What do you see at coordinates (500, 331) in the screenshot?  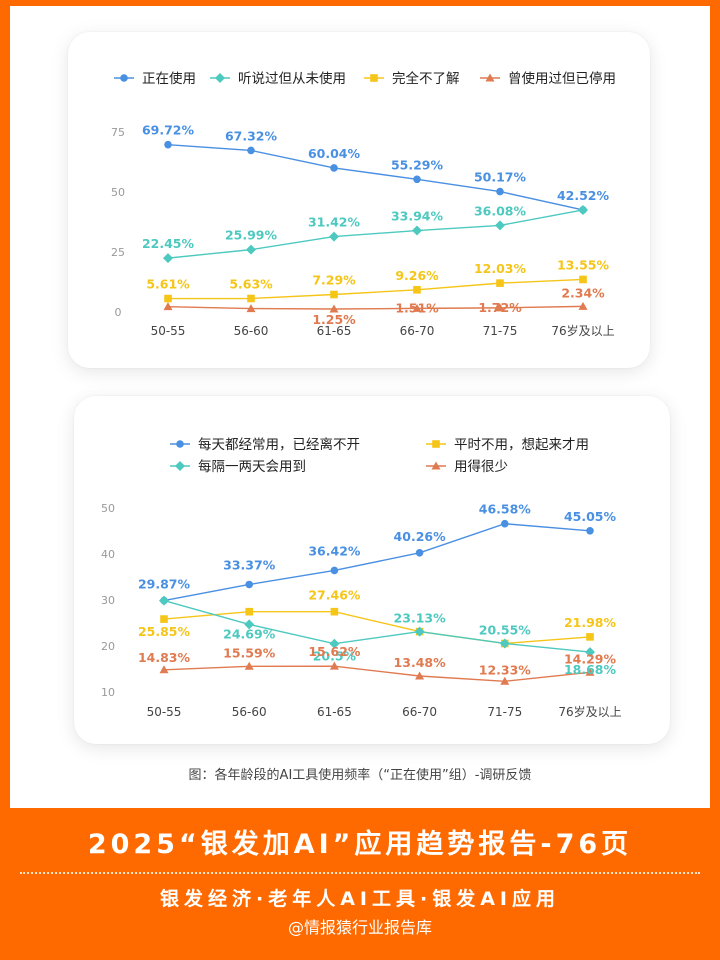 I see `x-tick-label: 71-75` at bounding box center [500, 331].